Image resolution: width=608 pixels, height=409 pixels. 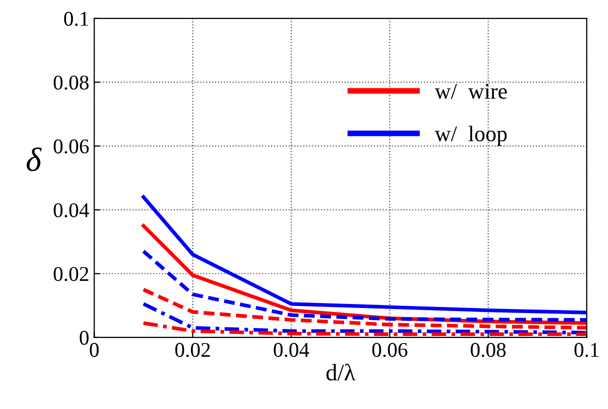 What do you see at coordinates (72, 210) in the screenshot?
I see `y-tick-label: 0.04` at bounding box center [72, 210].